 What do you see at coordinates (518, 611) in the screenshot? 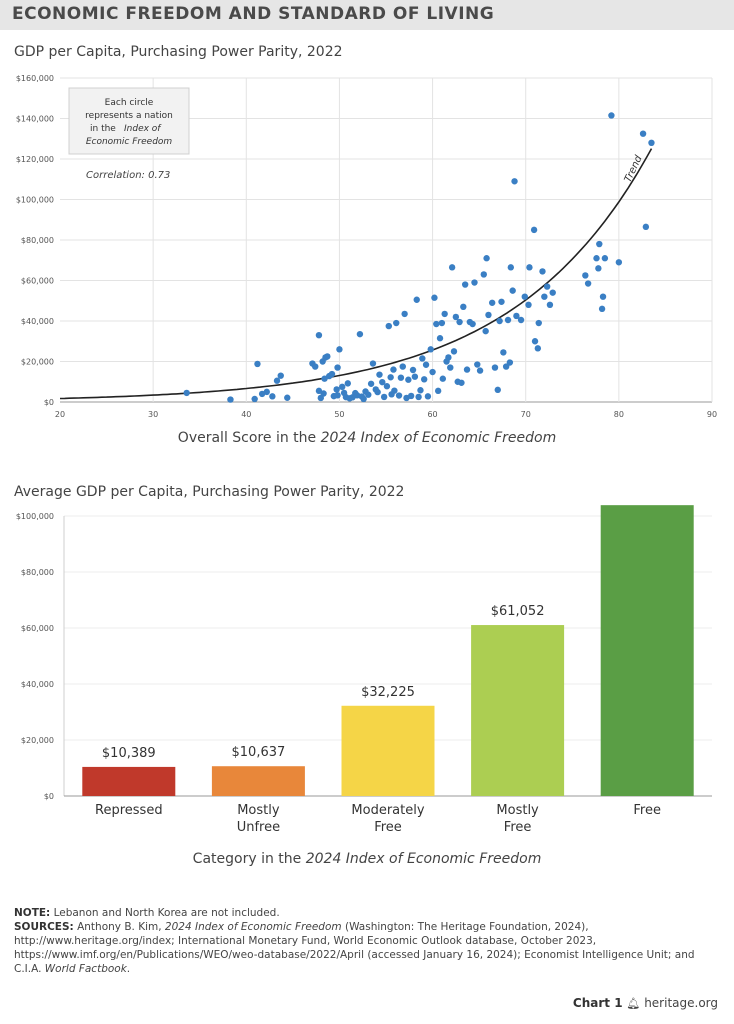
I see `bar-value-label: $61,052` at bounding box center [518, 611].